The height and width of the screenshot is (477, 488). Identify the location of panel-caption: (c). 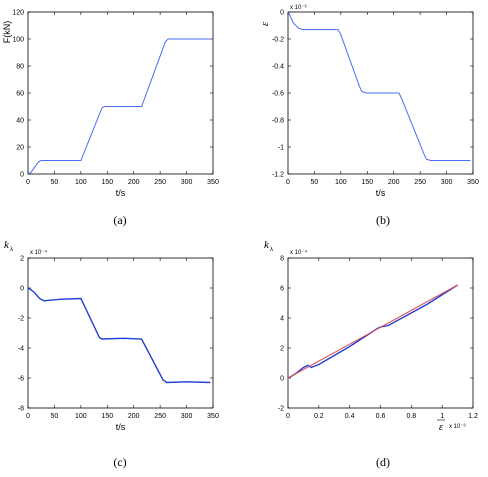
(119, 462).